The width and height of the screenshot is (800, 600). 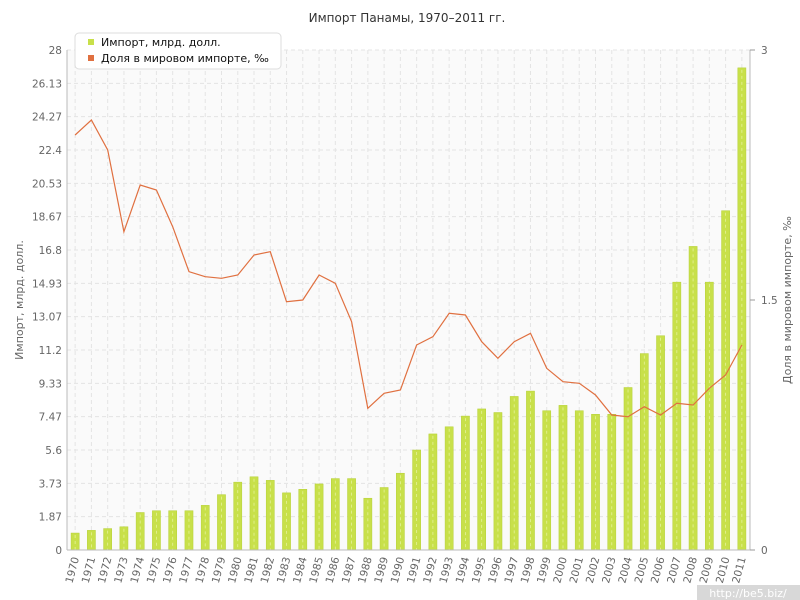 I want to click on legend-swatch-imports, so click(x=91, y=42).